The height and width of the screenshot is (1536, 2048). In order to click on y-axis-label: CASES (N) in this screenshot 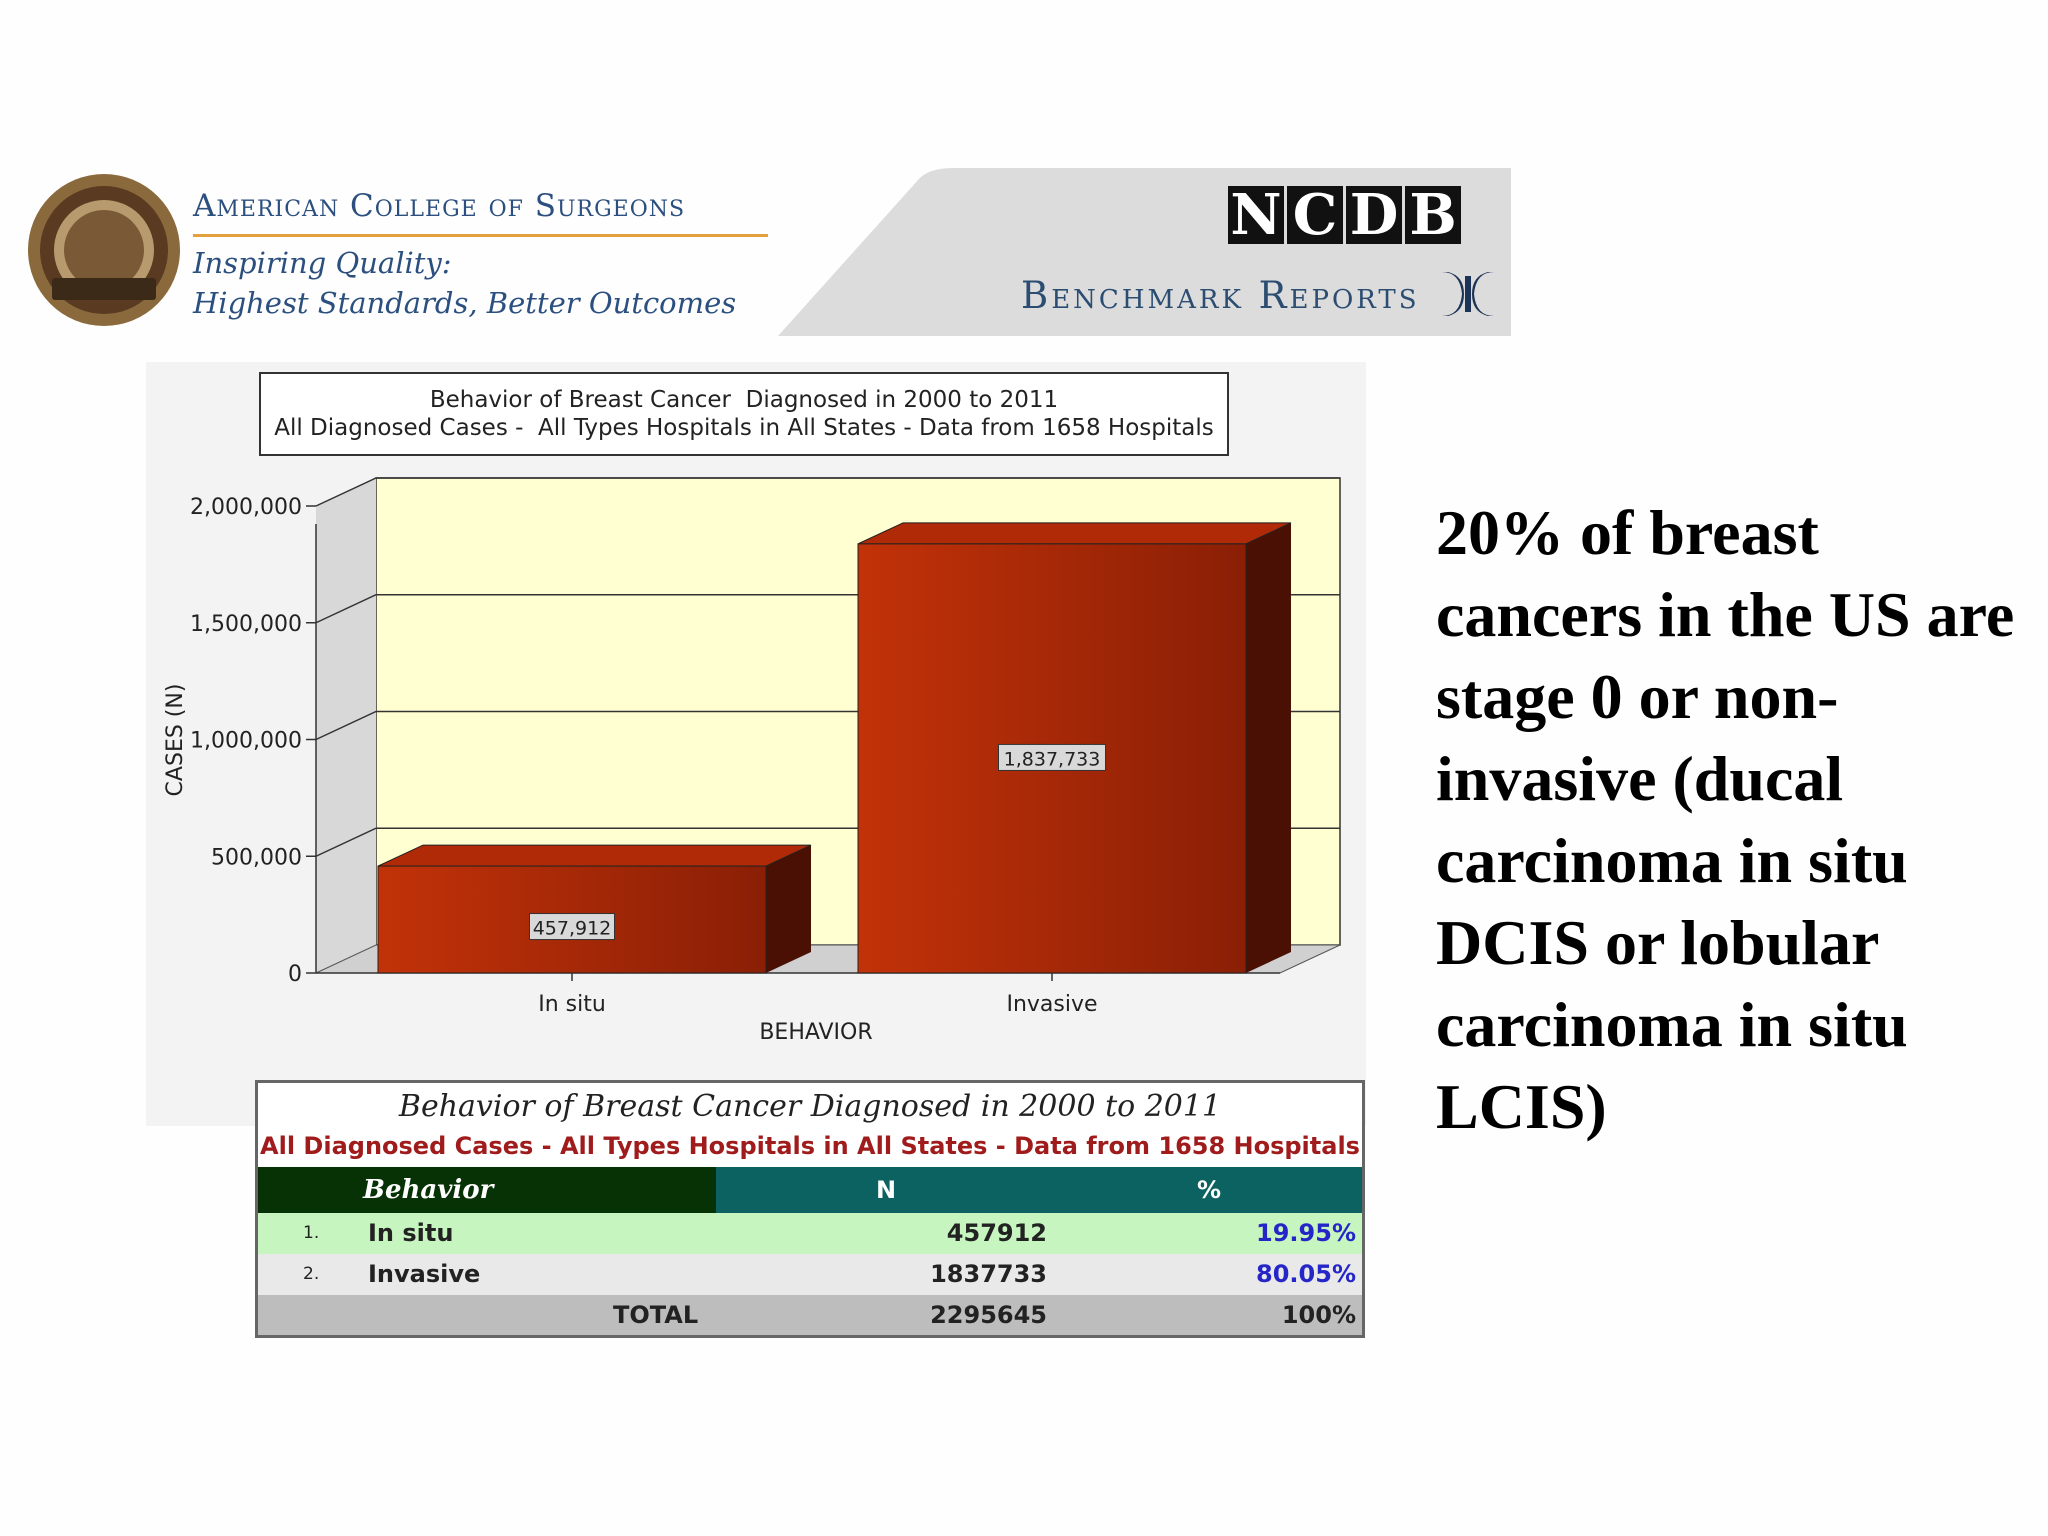, I will do `click(175, 740)`.